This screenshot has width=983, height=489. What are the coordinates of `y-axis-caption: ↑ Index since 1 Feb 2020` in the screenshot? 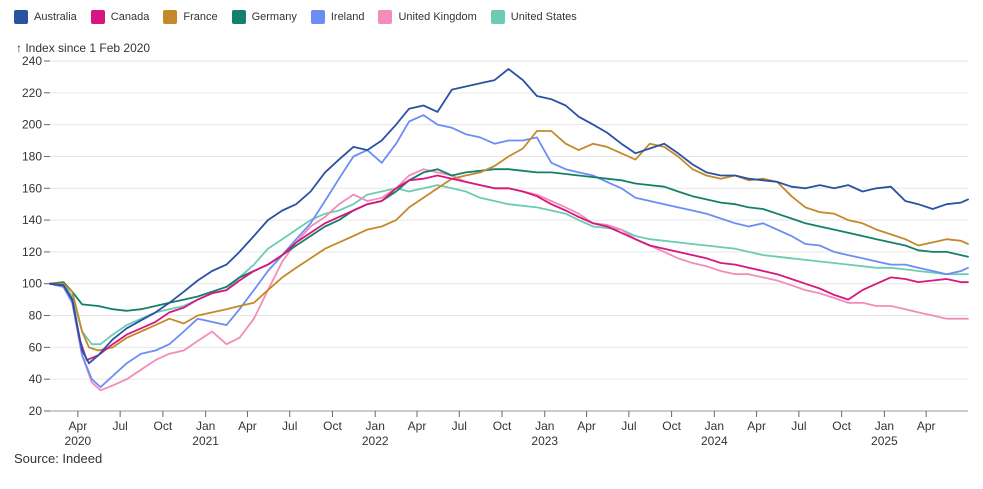 It's located at (83, 48).